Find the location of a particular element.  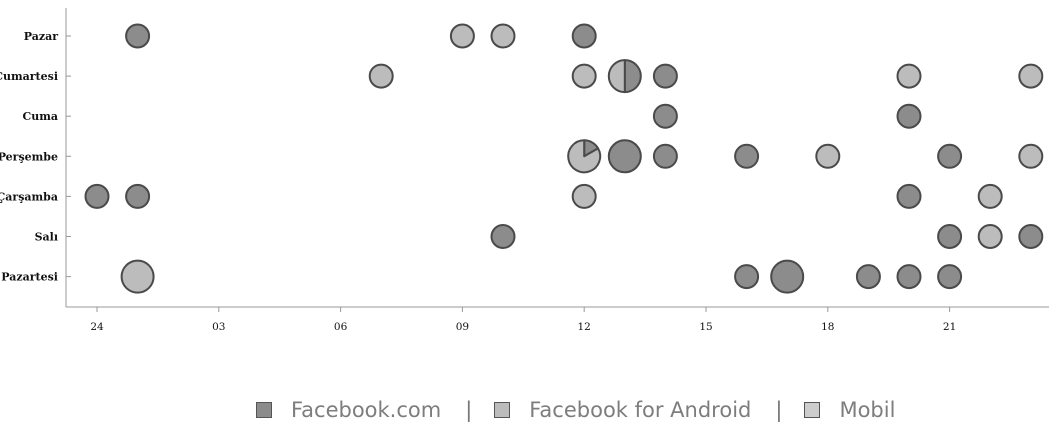

legend-item-facebook-com: Facebook.com is located at coordinates (348, 410).